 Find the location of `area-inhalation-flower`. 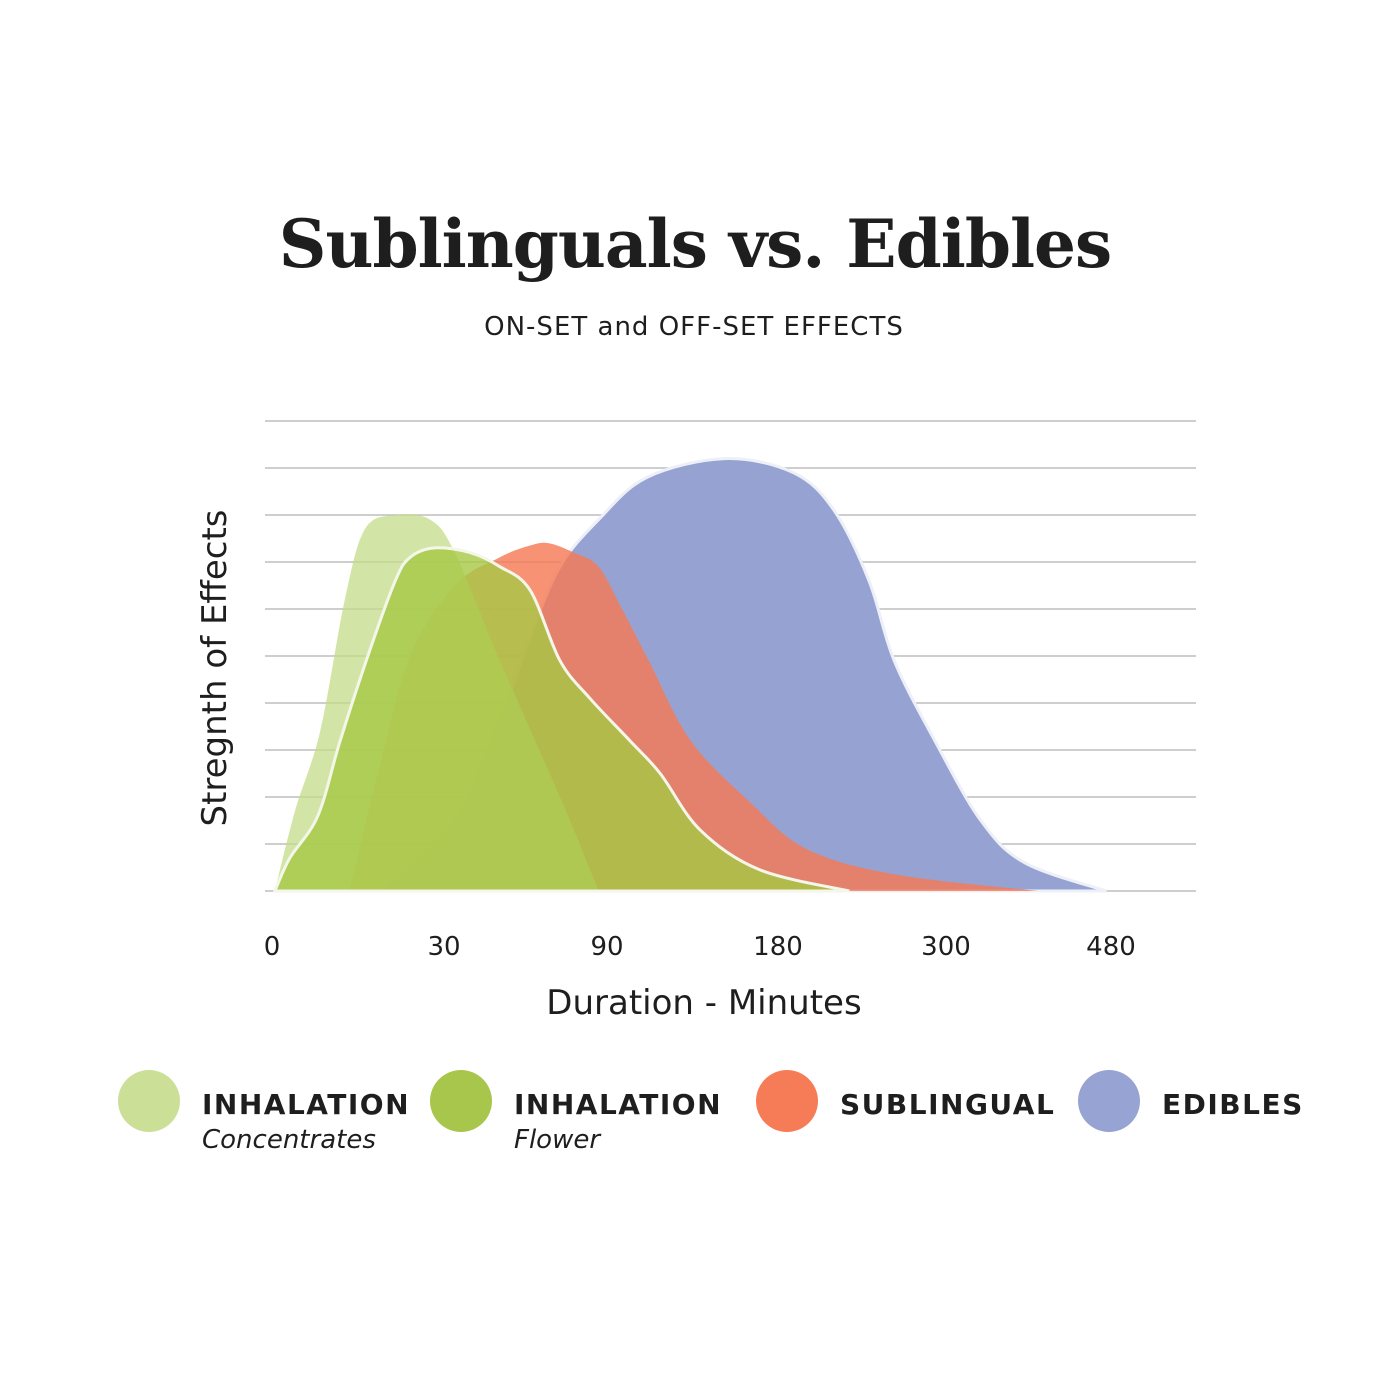

area-inhalation-flower is located at coordinates (561, 719).